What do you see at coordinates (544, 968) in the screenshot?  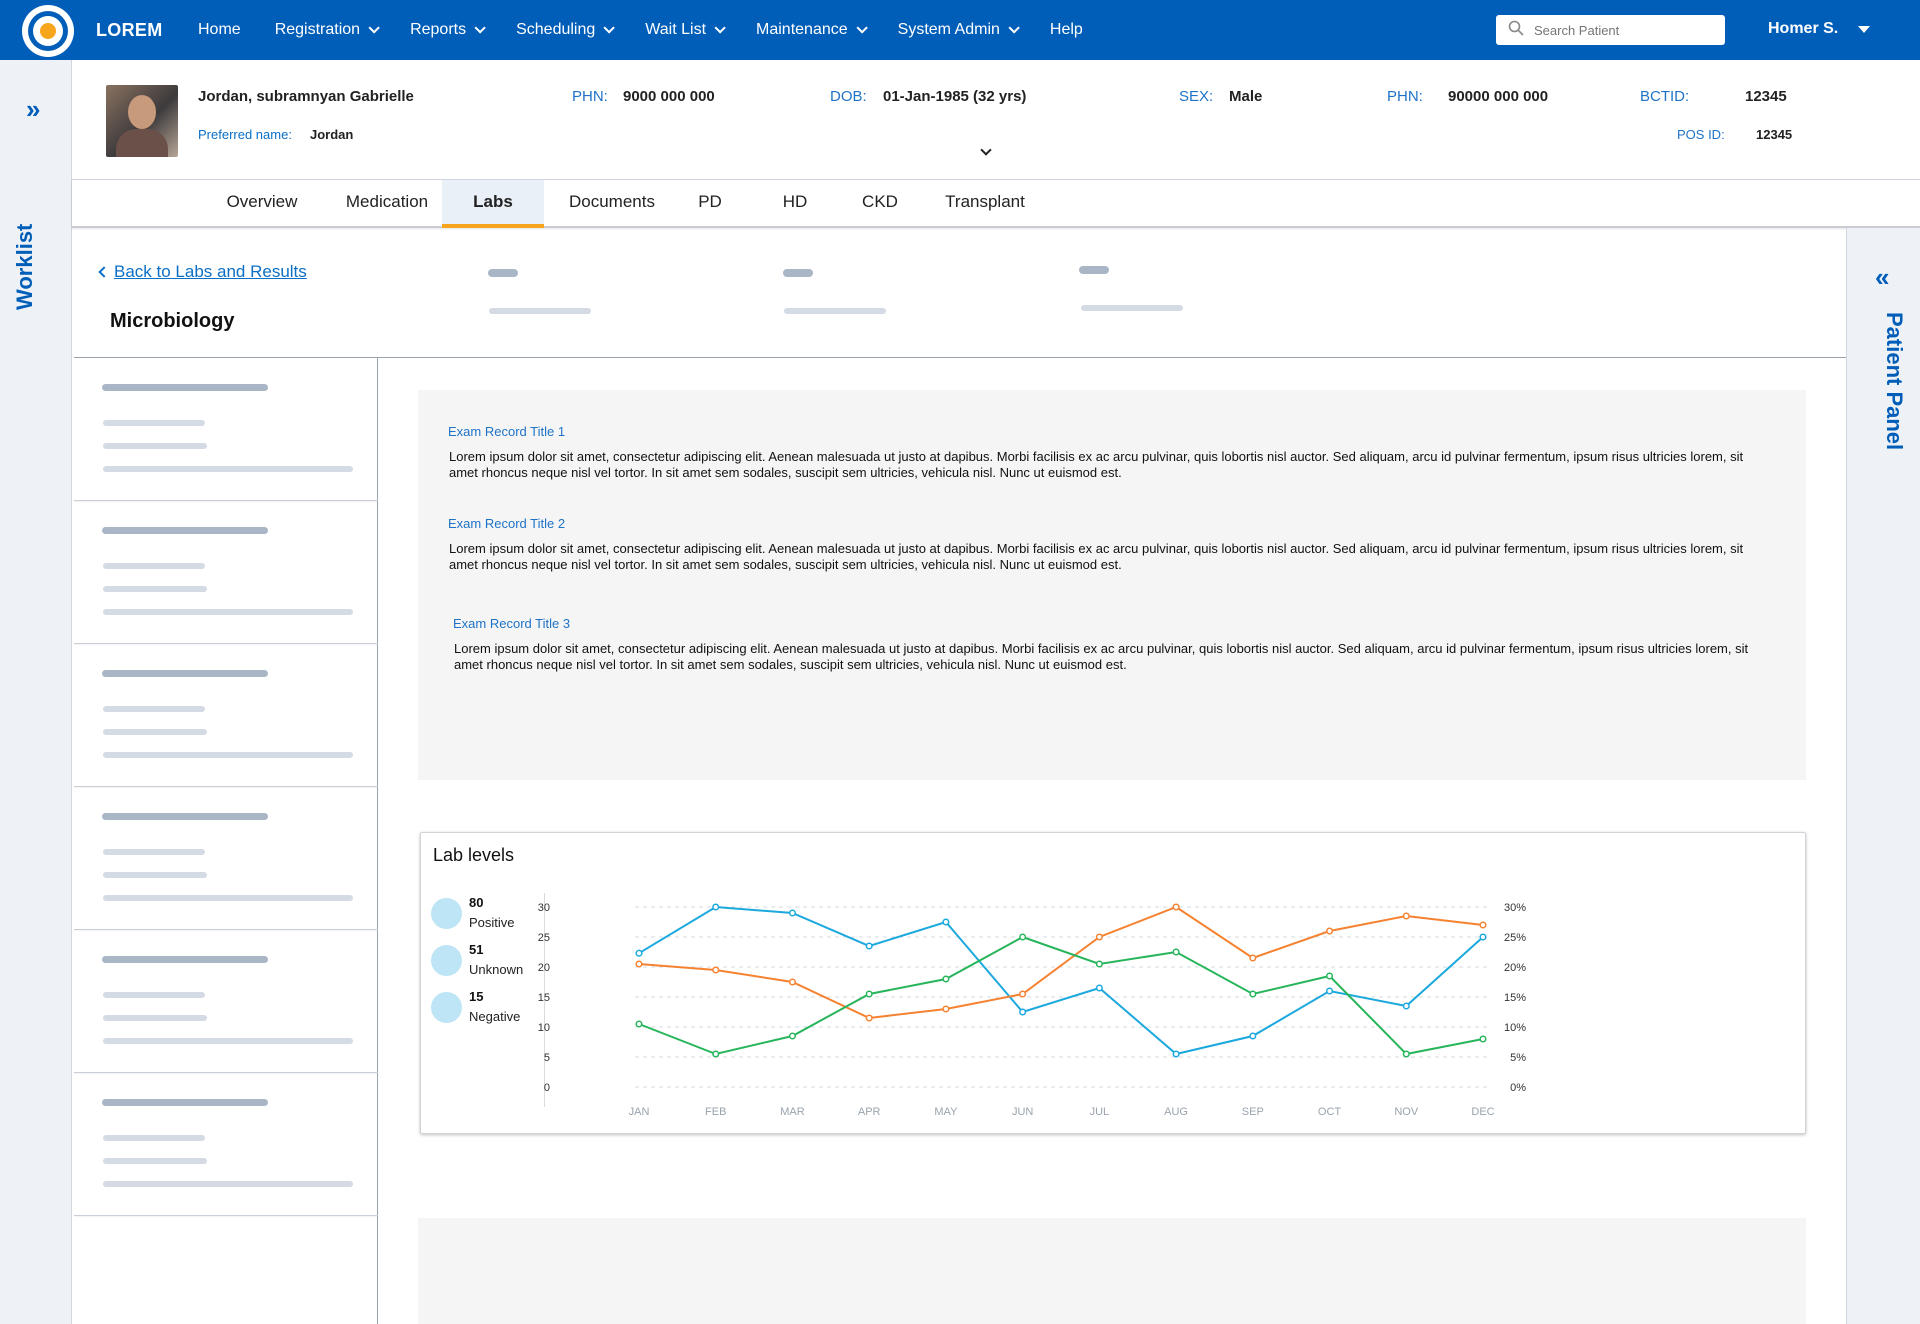 I see `y-tick-label: 20` at bounding box center [544, 968].